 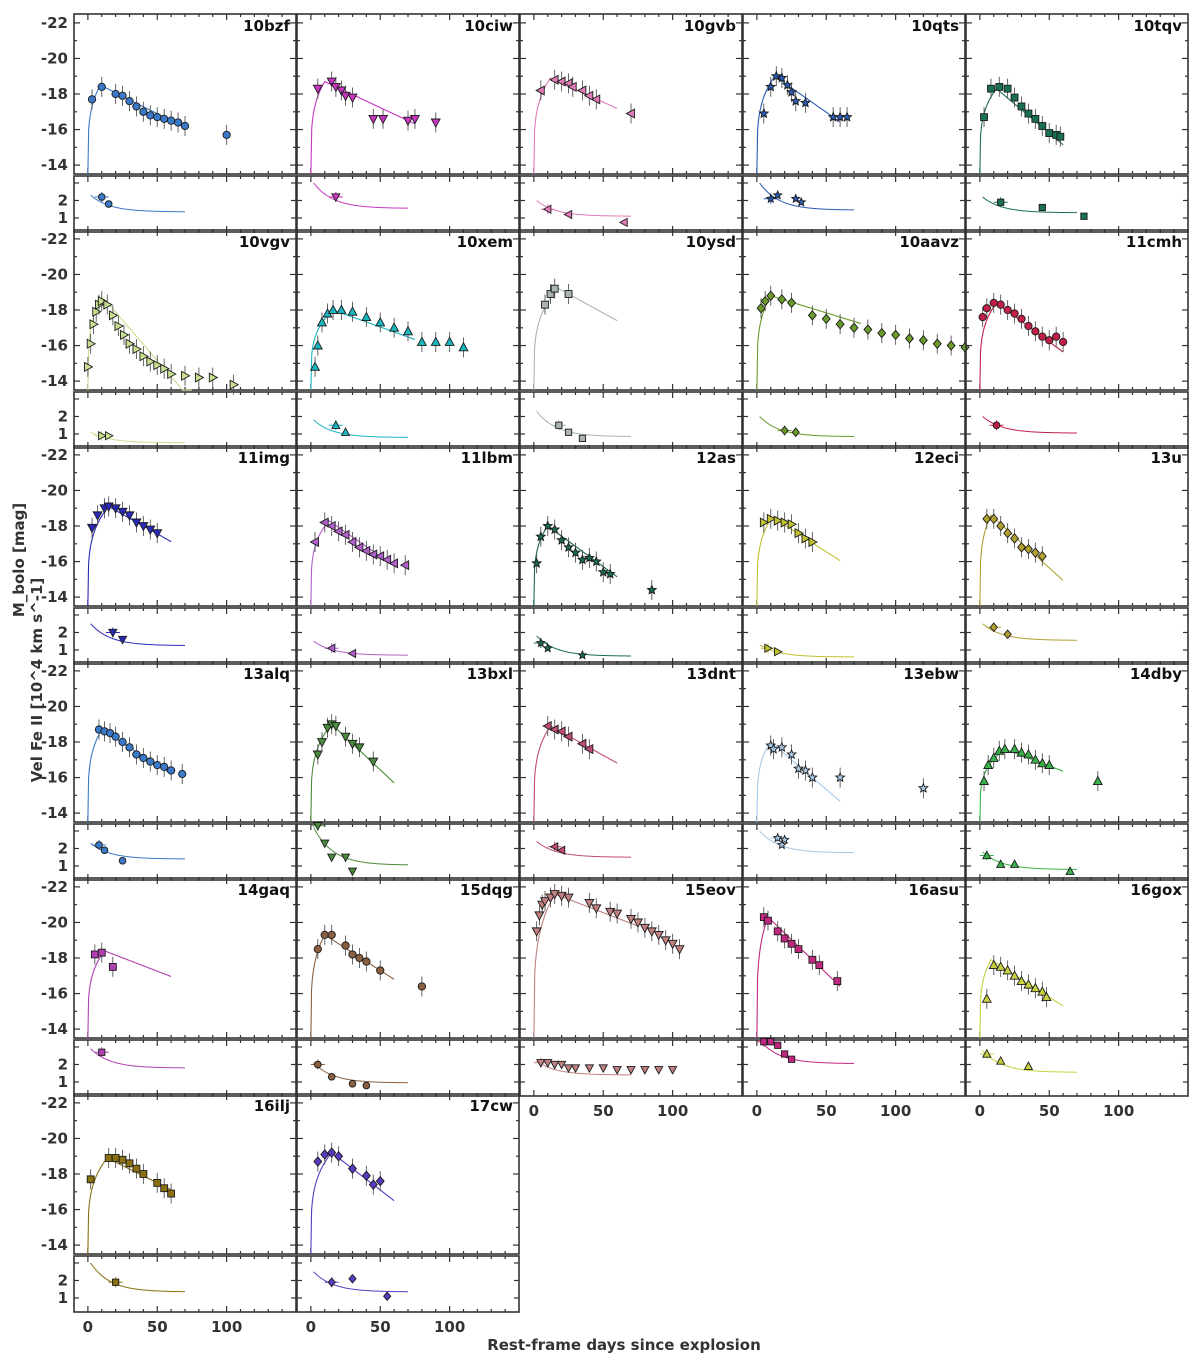 I want to click on panel-11lbm: 11lbm, so click(x=408, y=555).